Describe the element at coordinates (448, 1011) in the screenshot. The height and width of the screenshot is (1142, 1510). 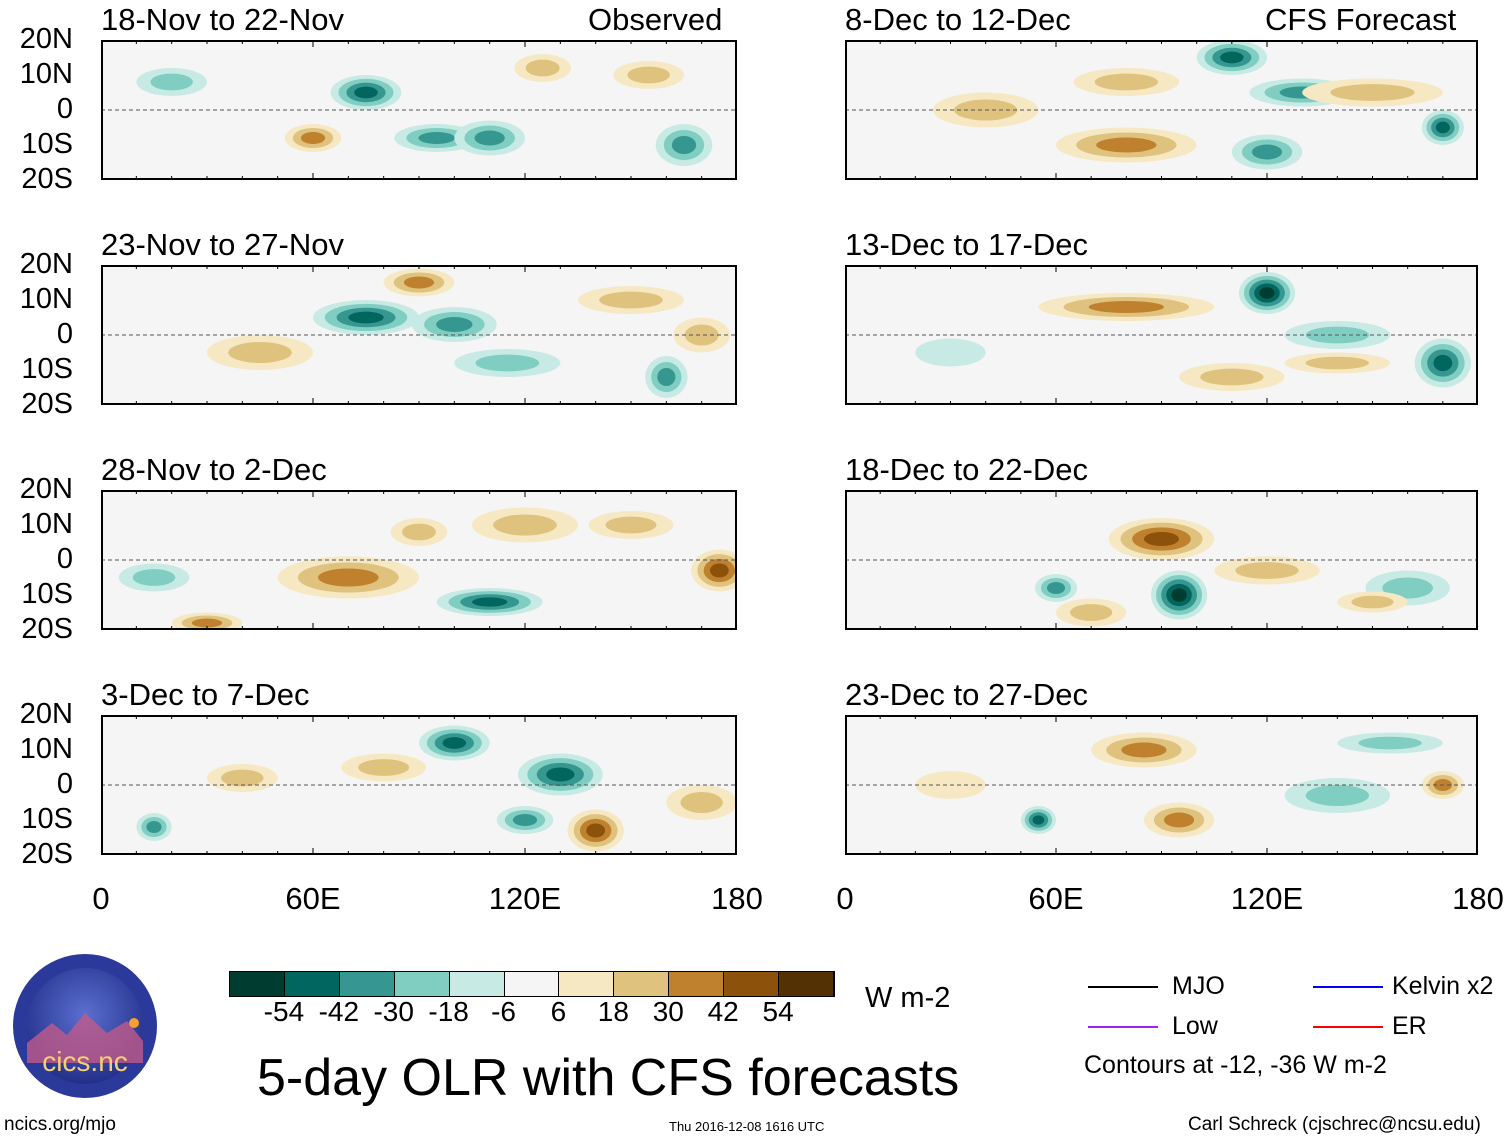
I see `colorbar-tick-label: -18` at that location.